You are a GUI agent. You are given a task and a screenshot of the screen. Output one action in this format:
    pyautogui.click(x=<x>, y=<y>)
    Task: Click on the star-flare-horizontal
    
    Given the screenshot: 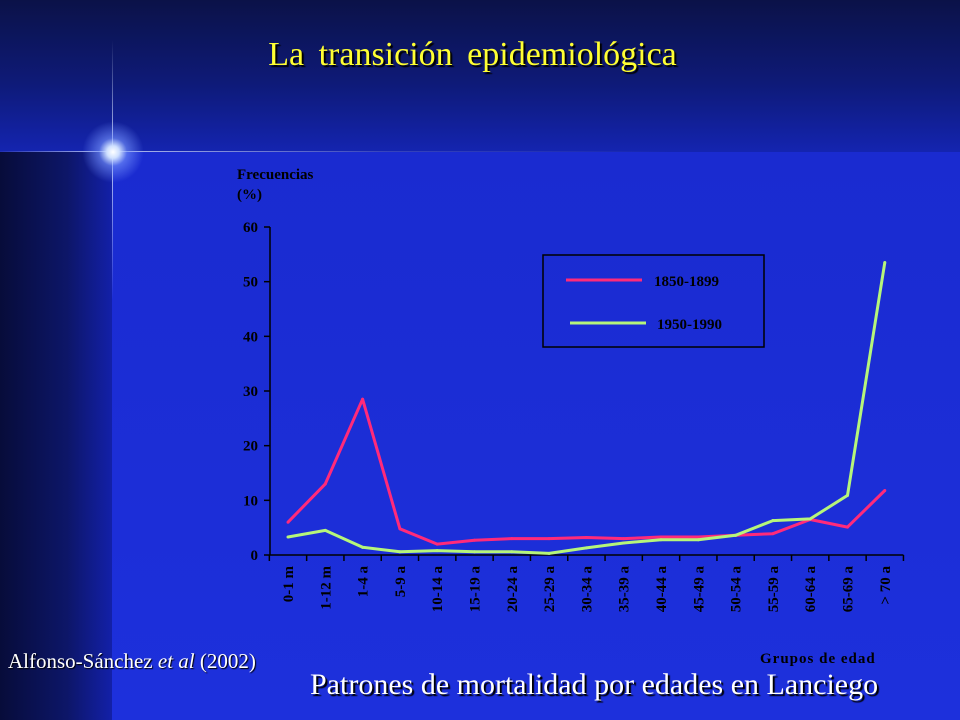 What is the action you would take?
    pyautogui.click(x=480, y=151)
    